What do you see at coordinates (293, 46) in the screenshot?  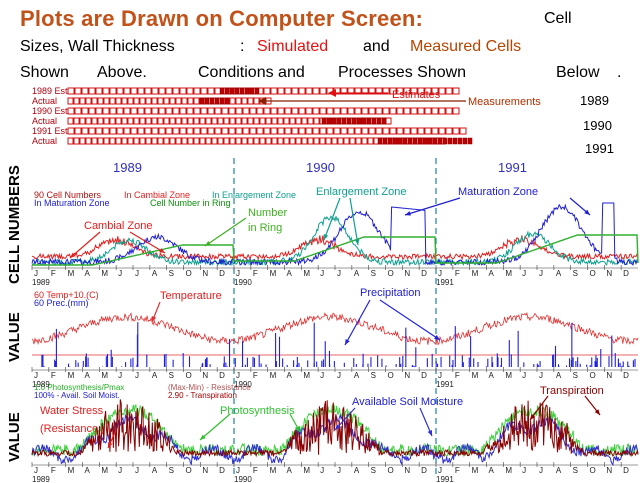 I see `header-simulated: Simulated` at bounding box center [293, 46].